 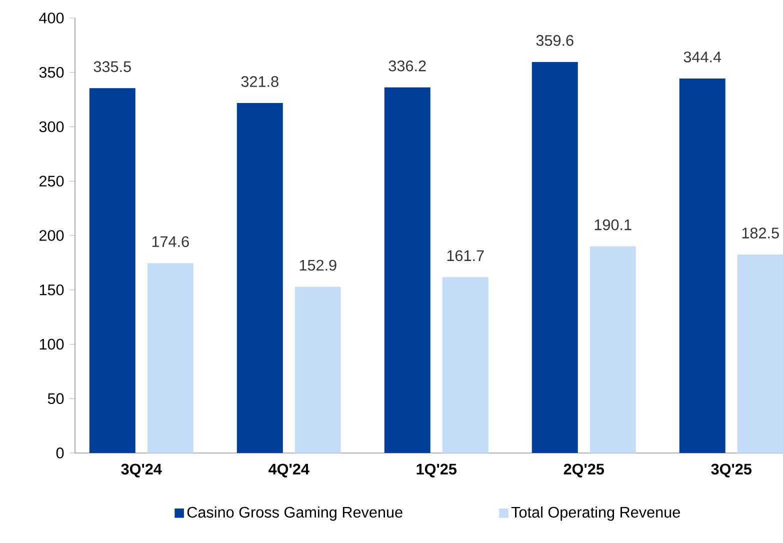 What do you see at coordinates (703, 57) in the screenshot?
I see `data-label: 344.4` at bounding box center [703, 57].